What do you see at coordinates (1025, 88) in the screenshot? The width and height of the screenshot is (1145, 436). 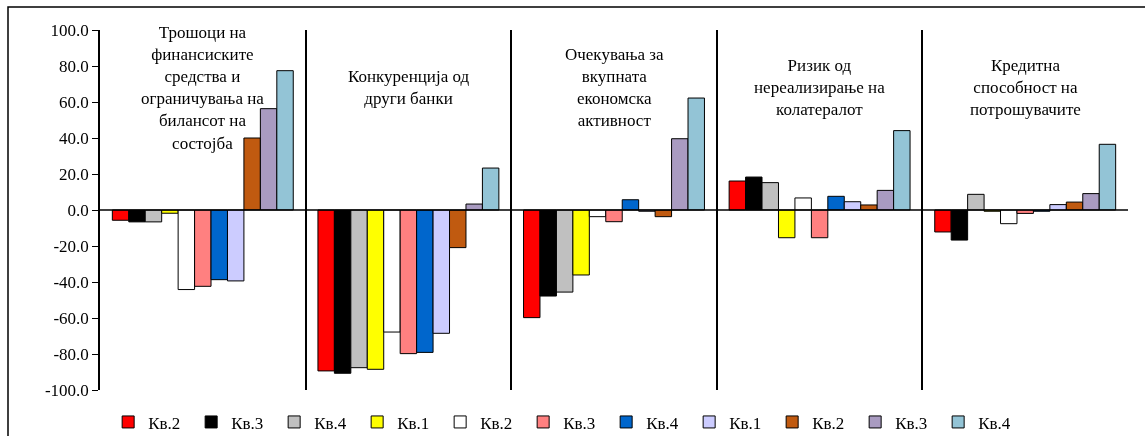 I see `x-tick-label: Кредитна способност на потрошувачите` at bounding box center [1025, 88].